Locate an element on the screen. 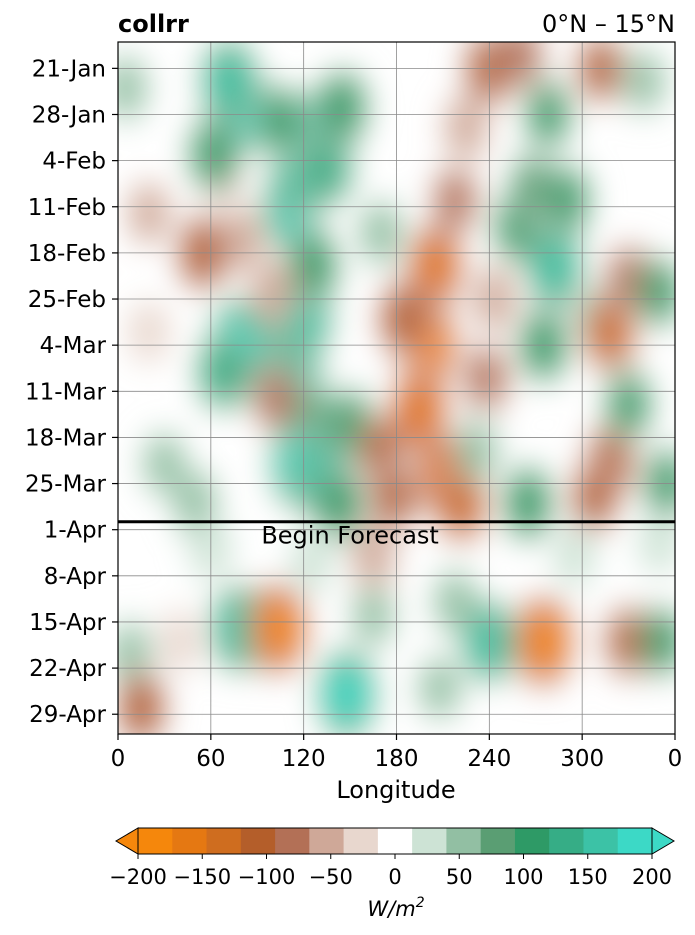 The width and height of the screenshot is (695, 935). latitude-range: 0°N – 15°N is located at coordinates (608, 24).